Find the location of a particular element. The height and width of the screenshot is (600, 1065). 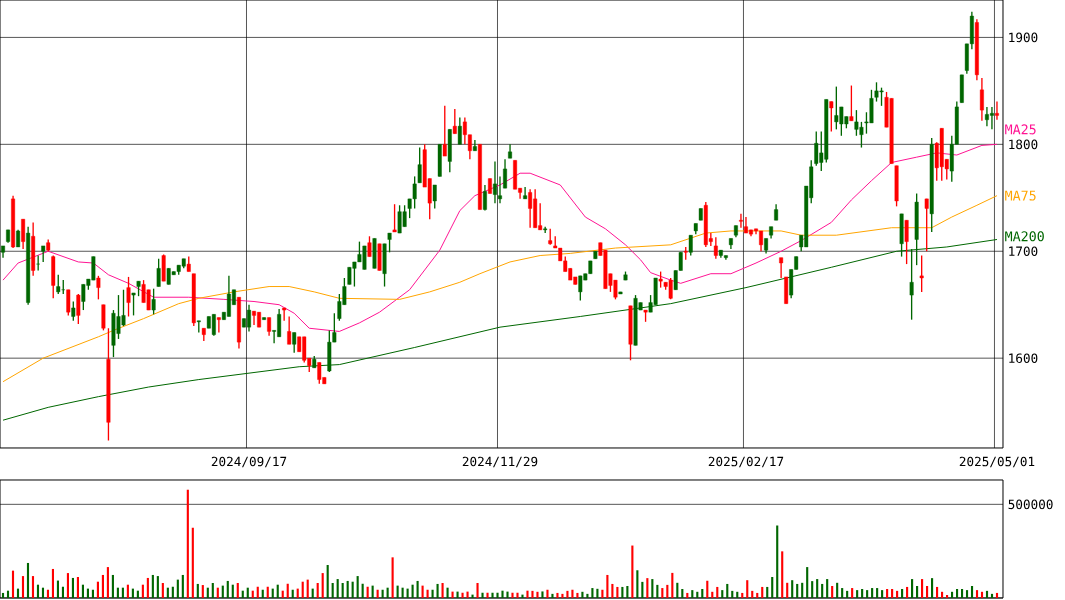

x-tick-label: 2024/11/29 is located at coordinates (500, 462).